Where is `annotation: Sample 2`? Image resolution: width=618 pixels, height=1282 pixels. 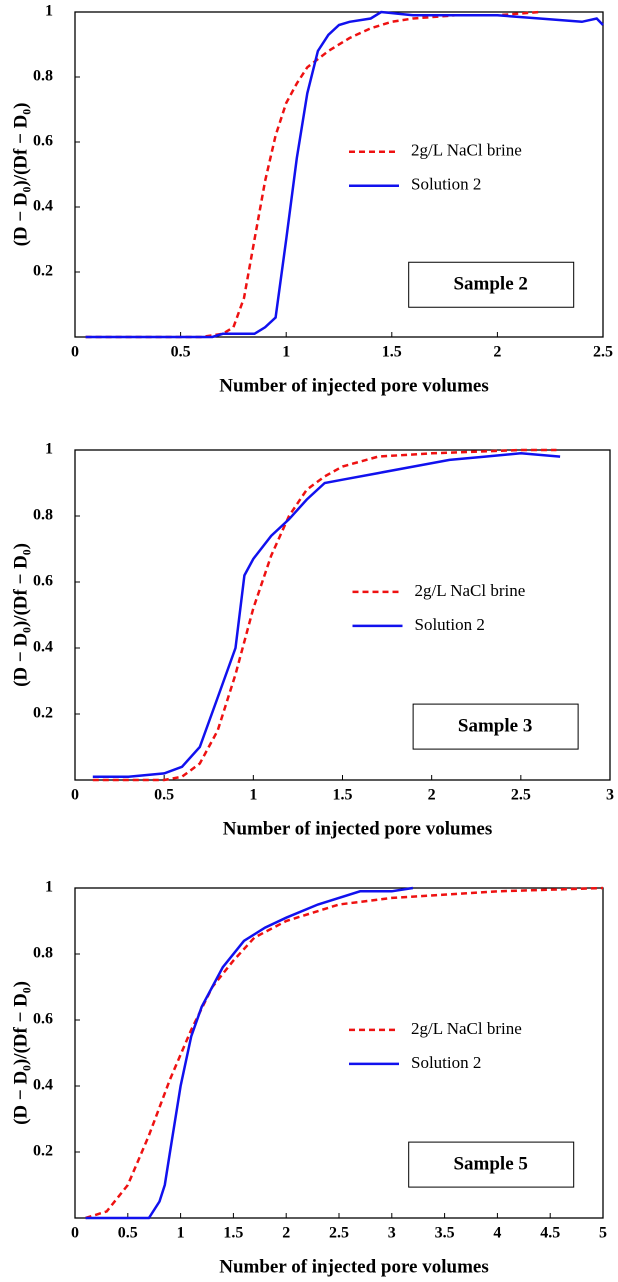
annotation: Sample 2 is located at coordinates (490, 284).